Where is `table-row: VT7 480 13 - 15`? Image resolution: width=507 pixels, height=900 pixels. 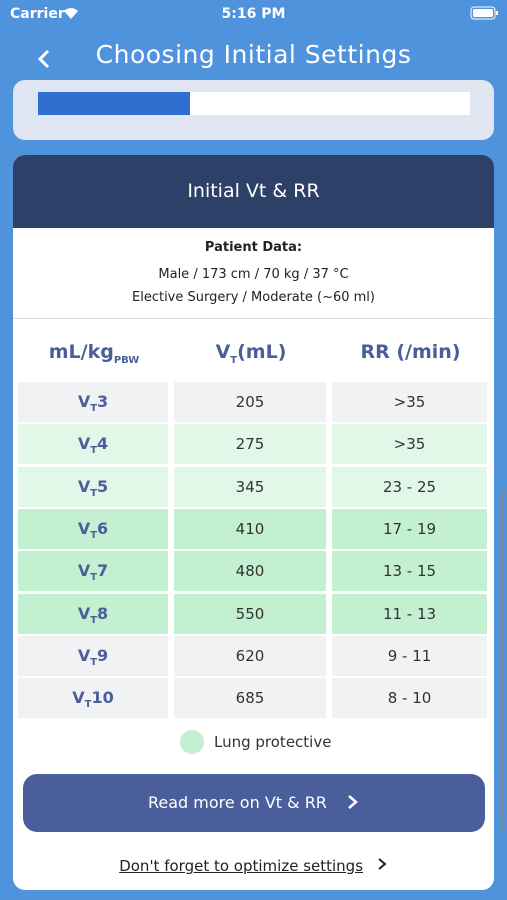
table-row: VT7 480 13 - 15 is located at coordinates (253, 571).